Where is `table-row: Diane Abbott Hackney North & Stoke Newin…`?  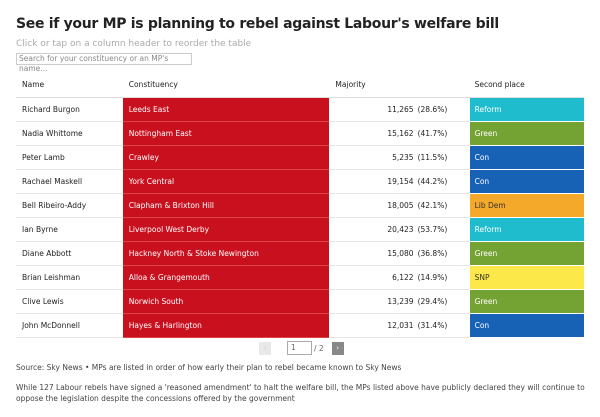 table-row: Diane Abbott Hackney North & Stoke Newin… is located at coordinates (300, 253).